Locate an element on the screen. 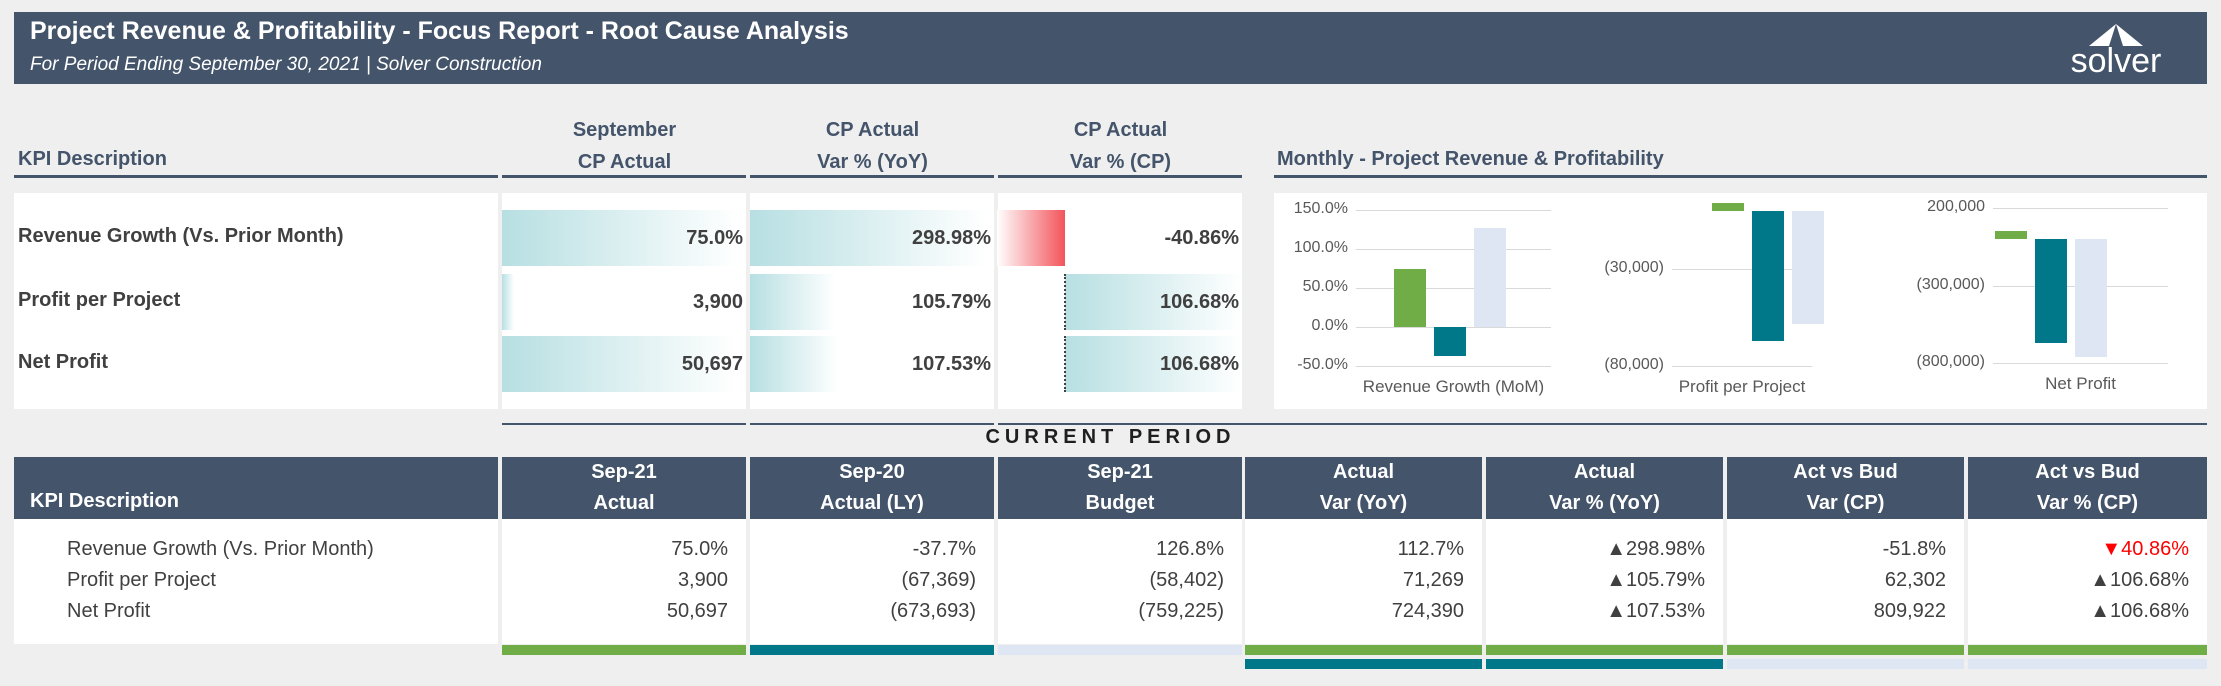 The height and width of the screenshot is (686, 2221). table-column-header: Sep-21 Budget is located at coordinates (1120, 488).